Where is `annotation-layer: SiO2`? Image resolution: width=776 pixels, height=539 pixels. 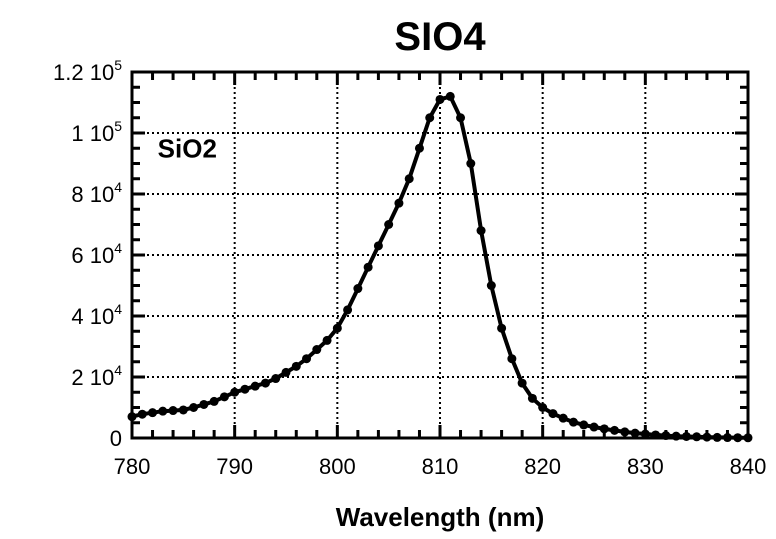
annotation-layer: SiO2 is located at coordinates (187, 148).